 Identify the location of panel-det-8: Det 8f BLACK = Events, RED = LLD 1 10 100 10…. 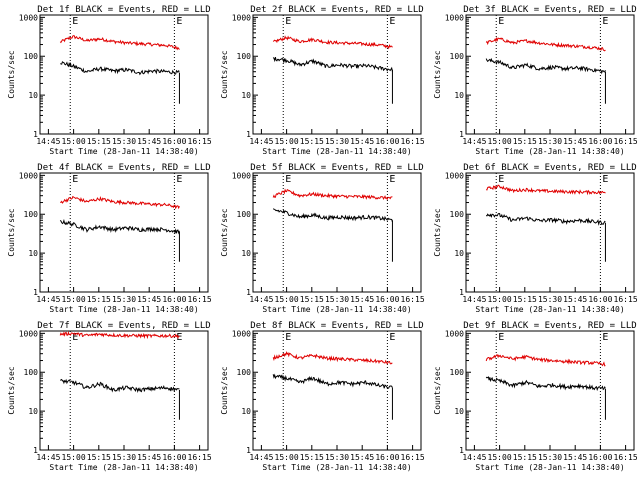
(322, 396).